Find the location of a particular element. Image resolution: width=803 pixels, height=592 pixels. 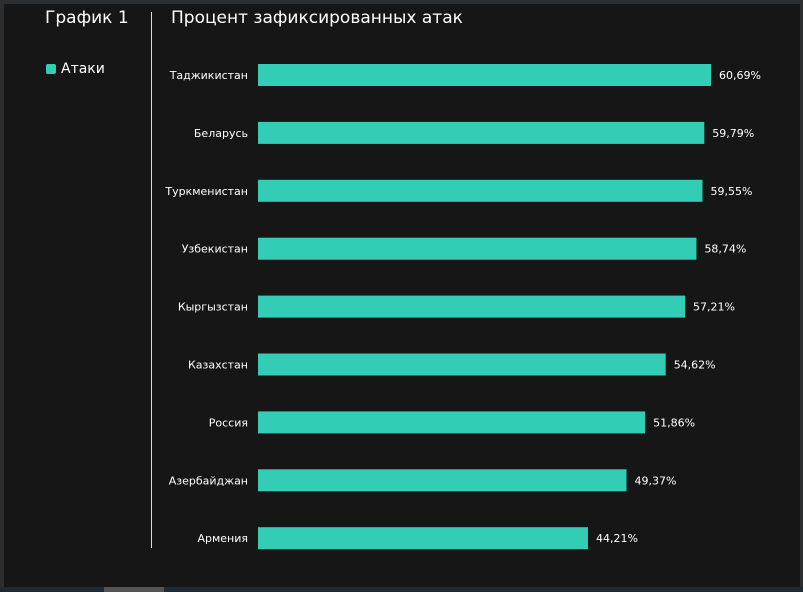

data-label: 59,55% is located at coordinates (731, 191).